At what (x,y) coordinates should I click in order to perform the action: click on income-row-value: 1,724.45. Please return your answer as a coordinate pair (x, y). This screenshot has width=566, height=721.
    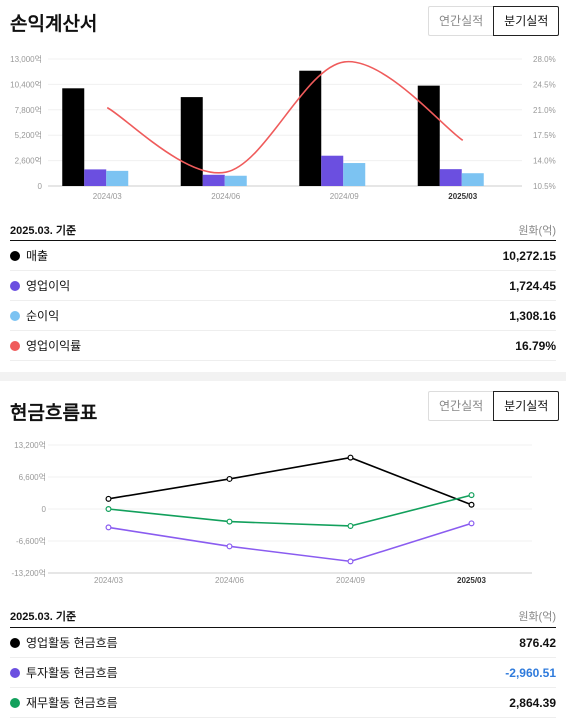
    Looking at the image, I should click on (532, 285).